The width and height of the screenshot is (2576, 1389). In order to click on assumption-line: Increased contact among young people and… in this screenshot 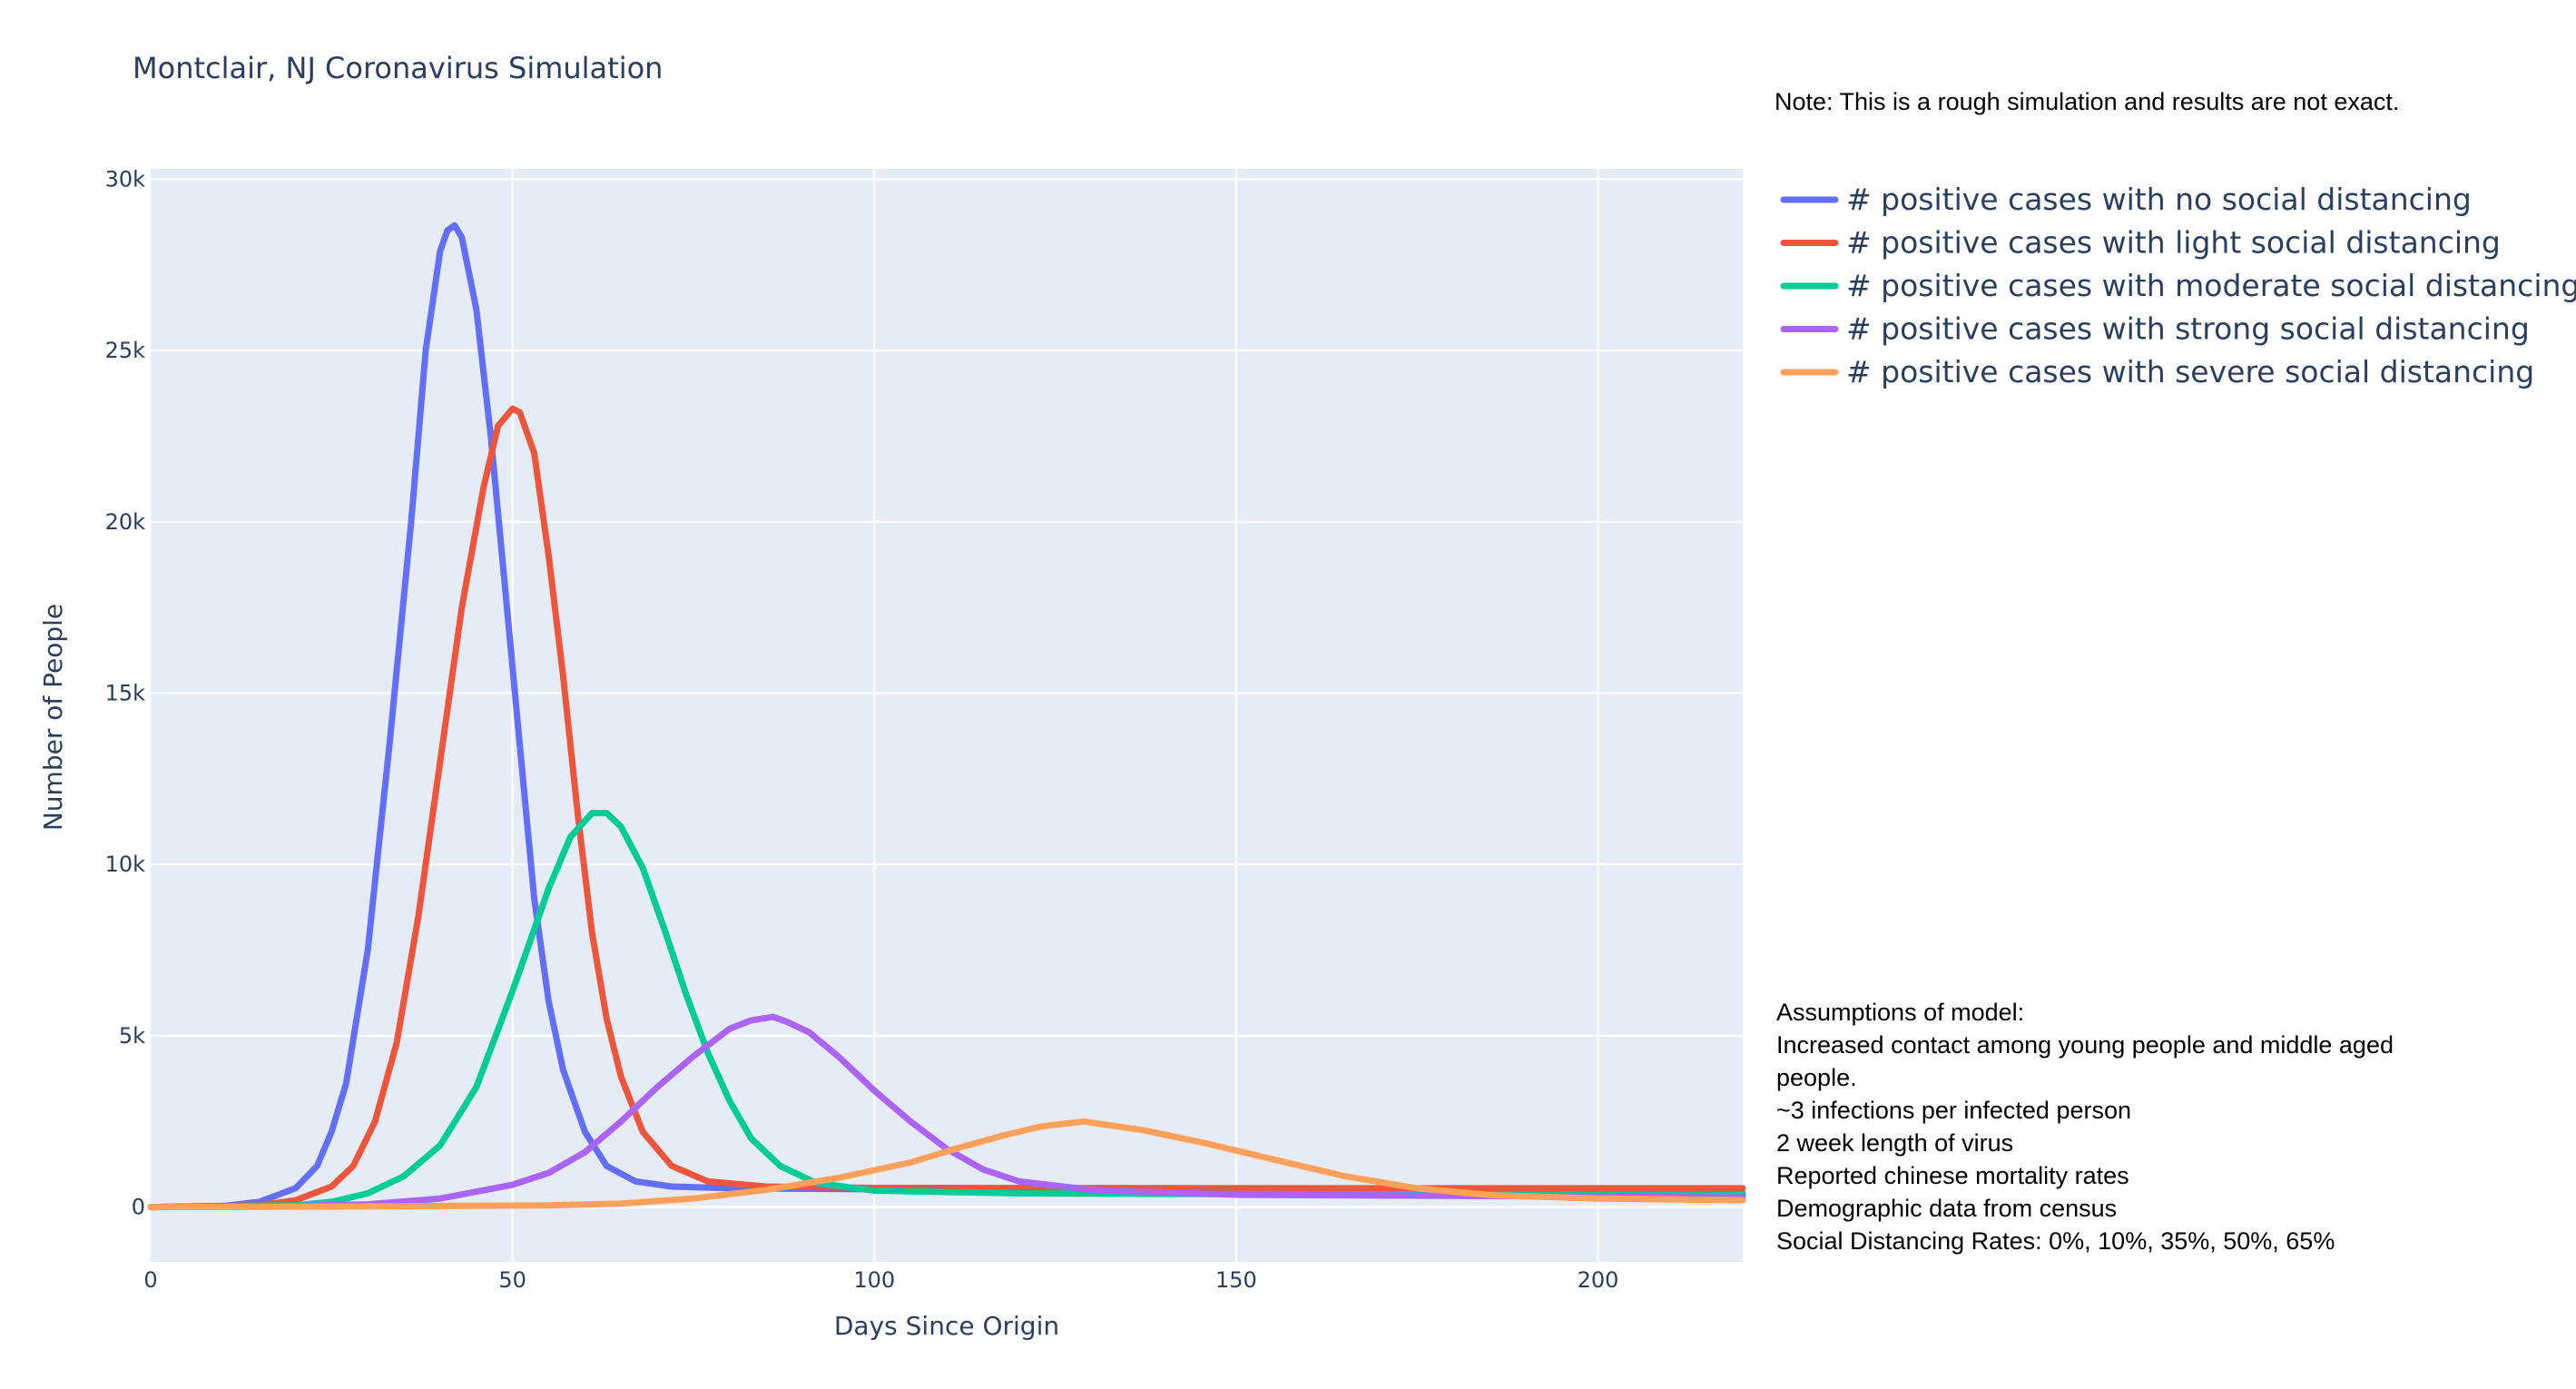, I will do `click(2085, 1045)`.